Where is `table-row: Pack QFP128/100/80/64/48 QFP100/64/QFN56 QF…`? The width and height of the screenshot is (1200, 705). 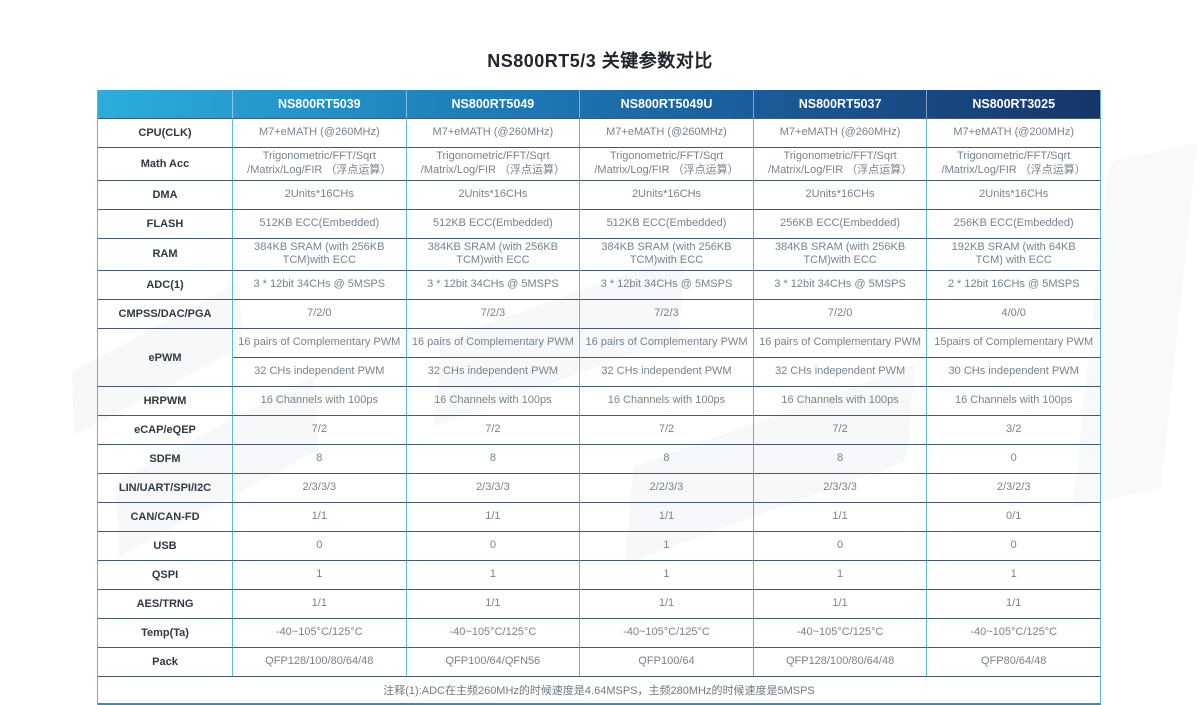
table-row: Pack QFP128/100/80/64/48 QFP100/64/QFN56 QF… is located at coordinates (599, 662).